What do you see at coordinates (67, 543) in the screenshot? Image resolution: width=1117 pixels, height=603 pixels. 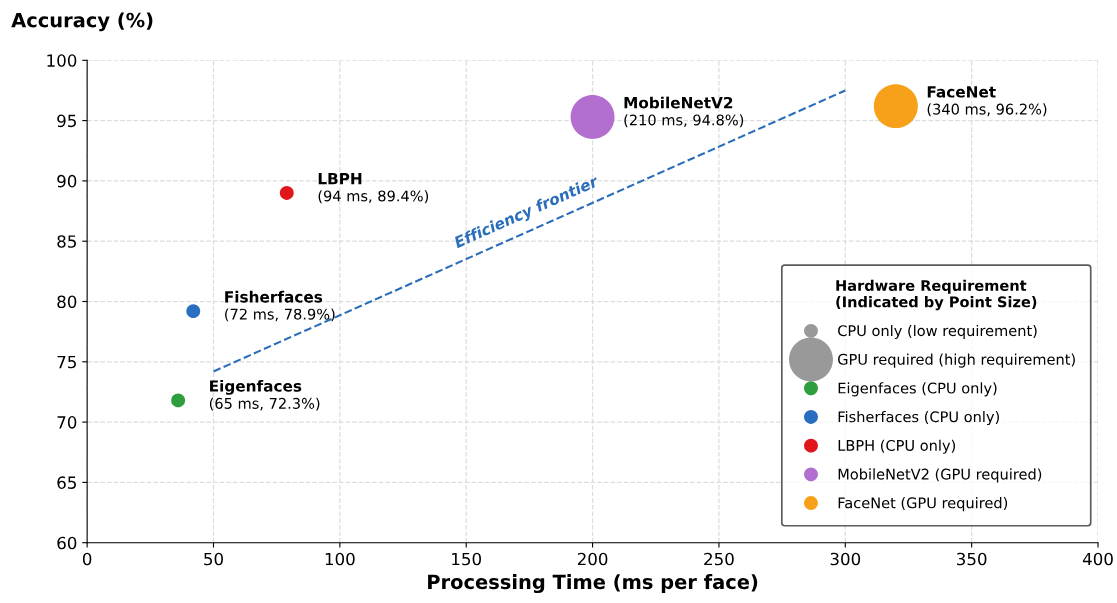 I see `y-tick-label: 60` at bounding box center [67, 543].